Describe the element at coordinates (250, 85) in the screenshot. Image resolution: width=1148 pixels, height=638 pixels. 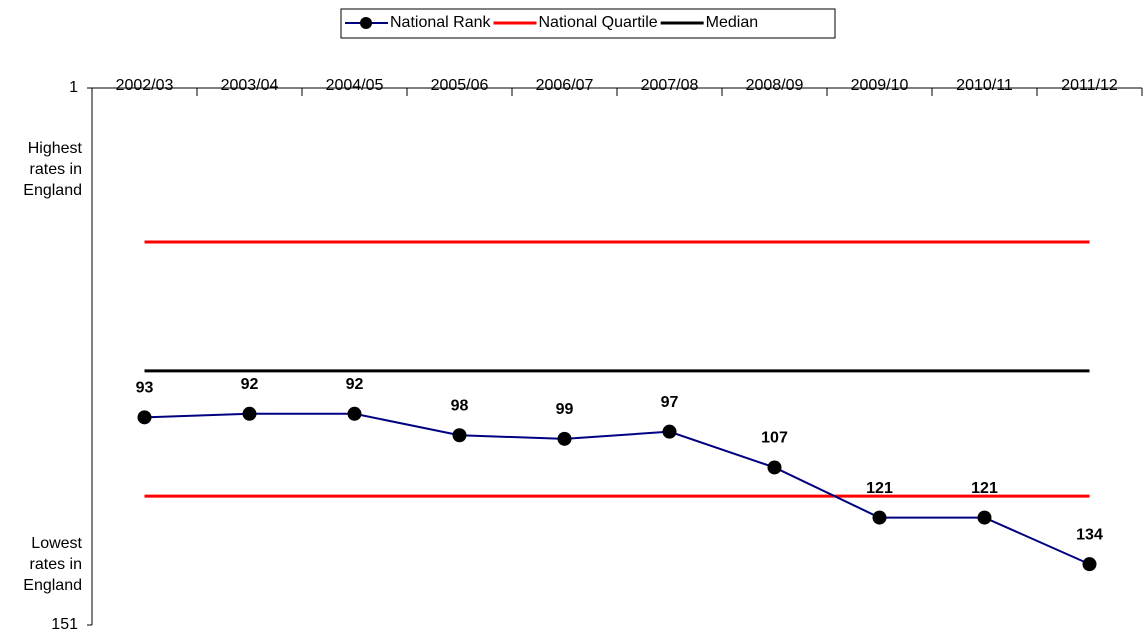
I see `x-tick-label: 2003/04` at that location.